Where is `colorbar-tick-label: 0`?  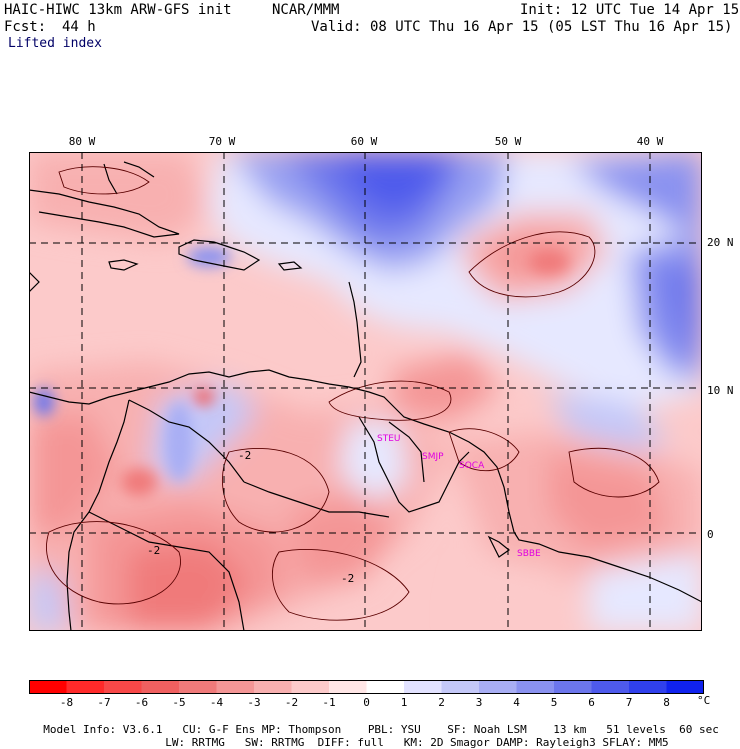
colorbar-tick-label: 0 is located at coordinates (366, 702).